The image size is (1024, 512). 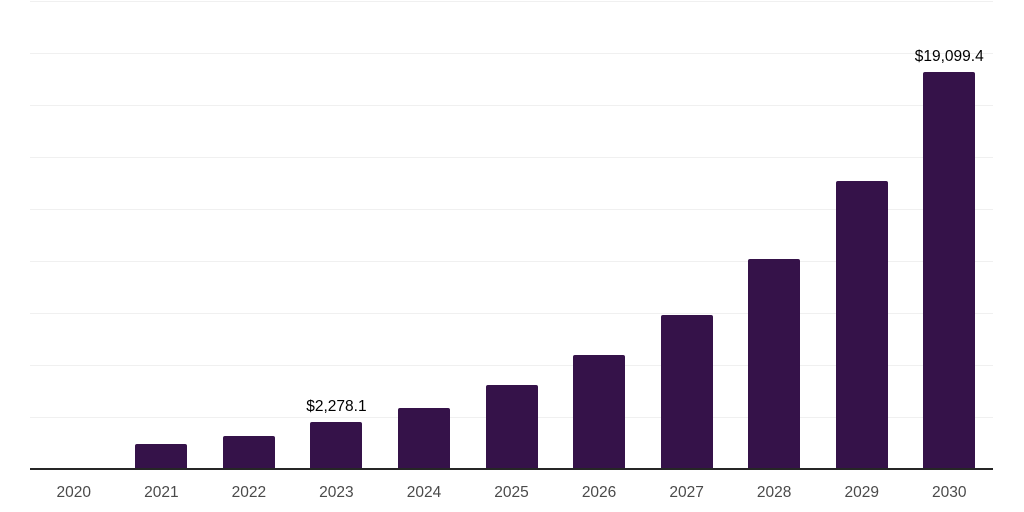 I want to click on x-tick-label-2029: 2029, so click(x=861, y=492).